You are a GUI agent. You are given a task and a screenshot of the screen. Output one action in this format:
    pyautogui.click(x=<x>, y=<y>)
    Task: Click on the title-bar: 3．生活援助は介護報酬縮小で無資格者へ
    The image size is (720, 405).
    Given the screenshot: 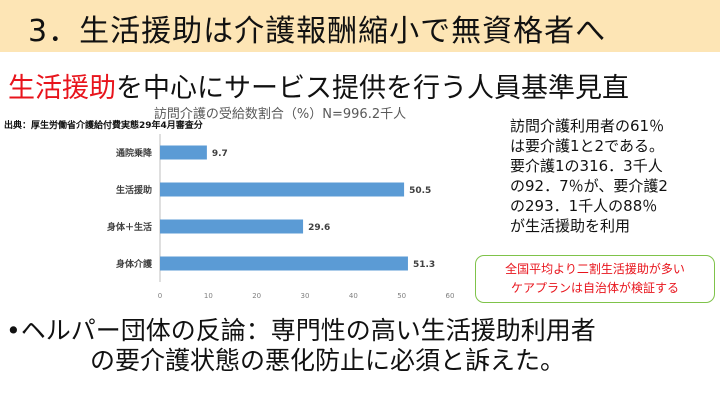 What is the action you would take?
    pyautogui.click(x=360, y=26)
    